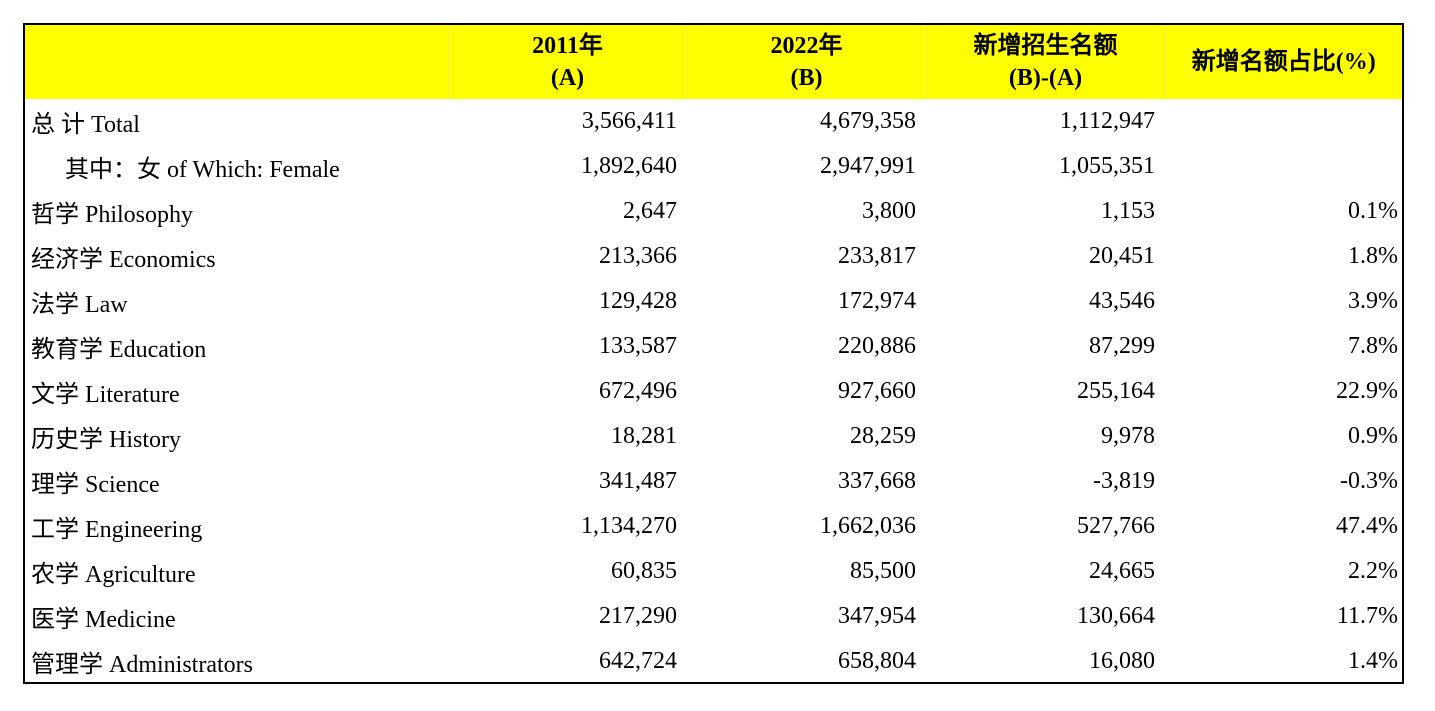 The height and width of the screenshot is (711, 1435). I want to click on row-label: 法学 Law, so click(79, 305).